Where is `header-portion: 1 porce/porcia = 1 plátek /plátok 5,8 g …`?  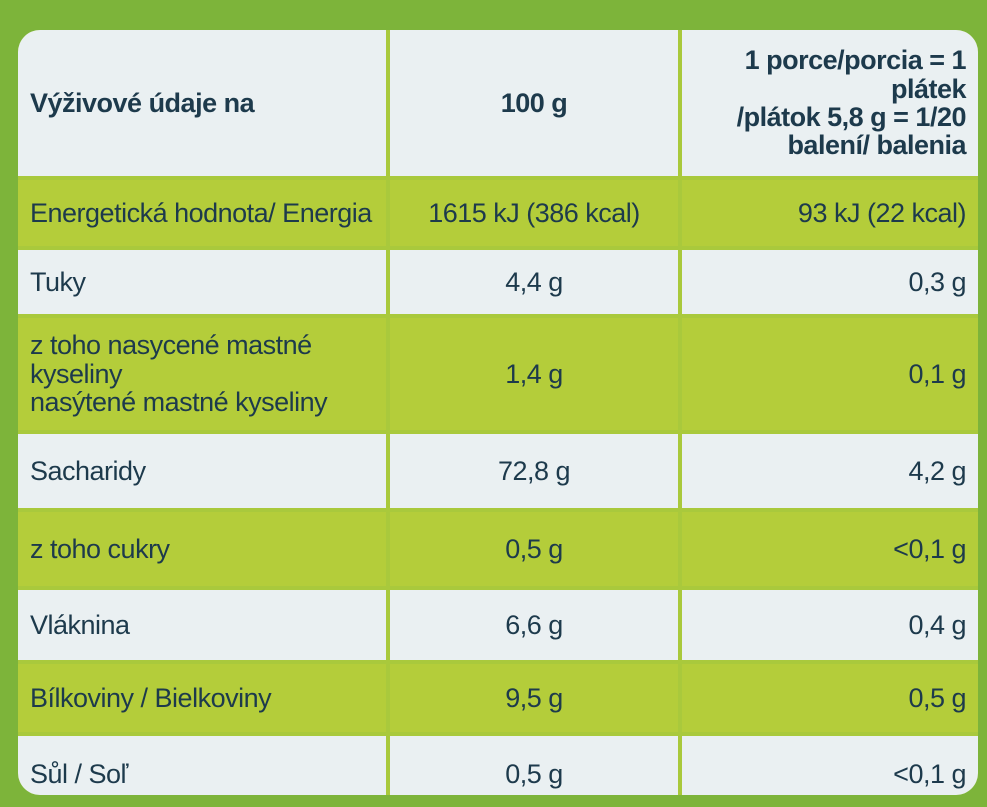 header-portion: 1 porce/porcia = 1 plátek /plátok 5,8 g … is located at coordinates (830, 103).